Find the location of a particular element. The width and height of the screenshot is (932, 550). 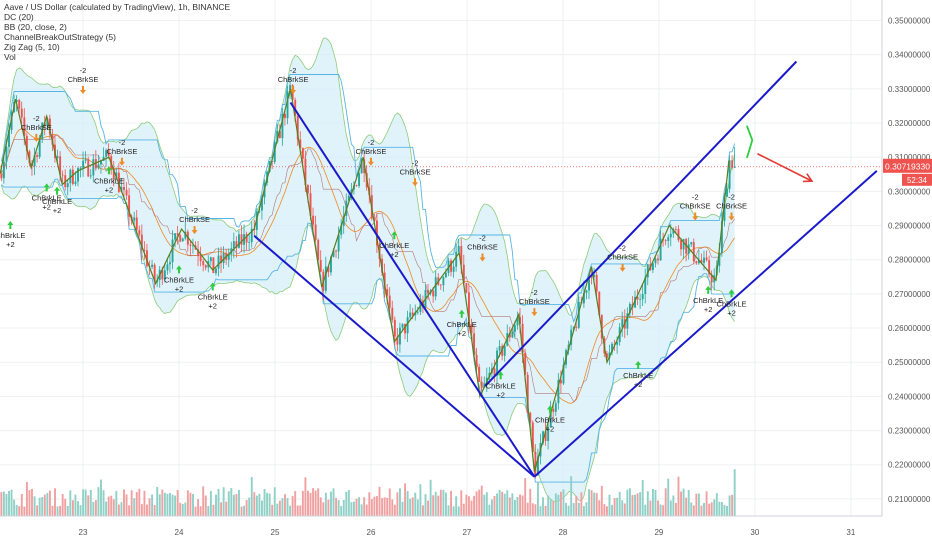

y-tick-label: 0.28000000 is located at coordinates (909, 260).